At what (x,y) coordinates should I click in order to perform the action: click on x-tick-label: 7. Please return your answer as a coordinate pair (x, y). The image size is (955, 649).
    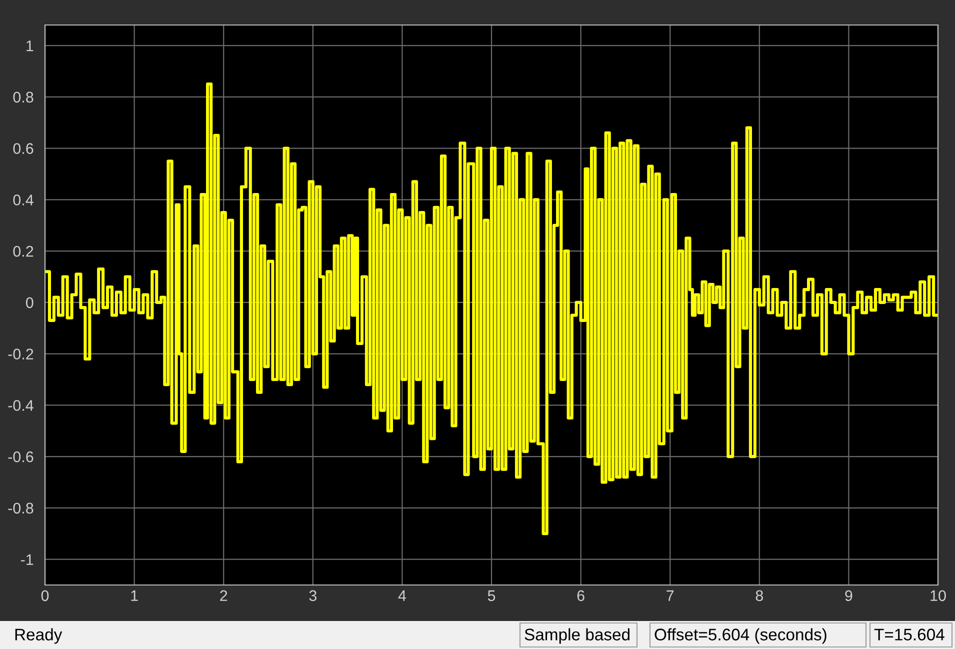
    Looking at the image, I should click on (670, 595).